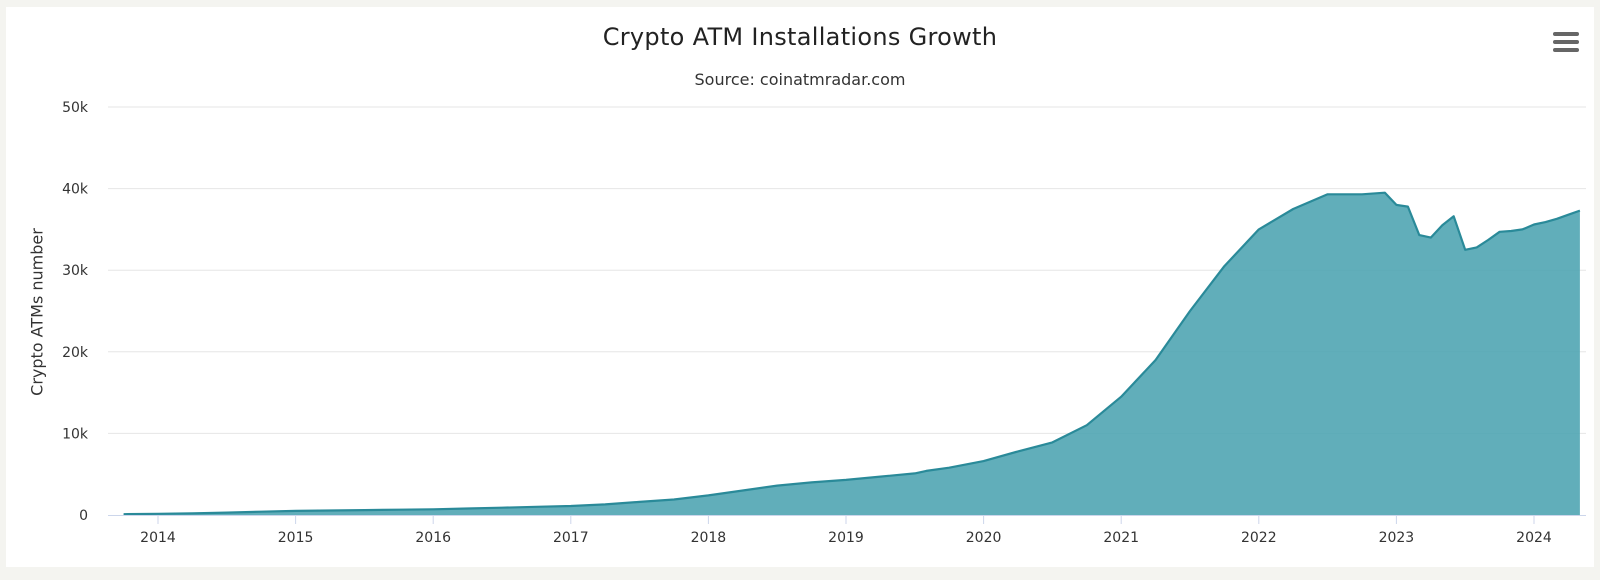 This screenshot has width=1600, height=580. I want to click on x-tick-label: 2015, so click(296, 538).